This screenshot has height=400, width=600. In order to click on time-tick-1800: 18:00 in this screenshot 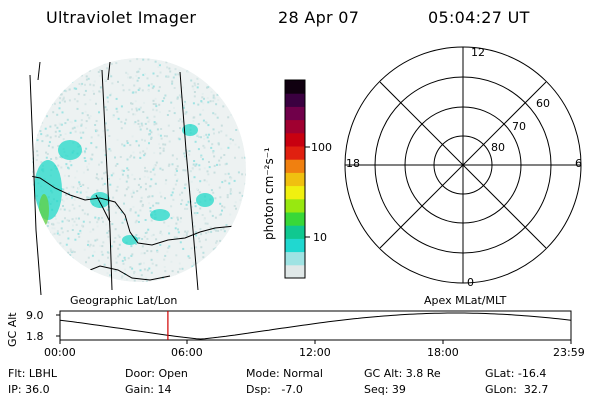, I will do `click(443, 352)`.